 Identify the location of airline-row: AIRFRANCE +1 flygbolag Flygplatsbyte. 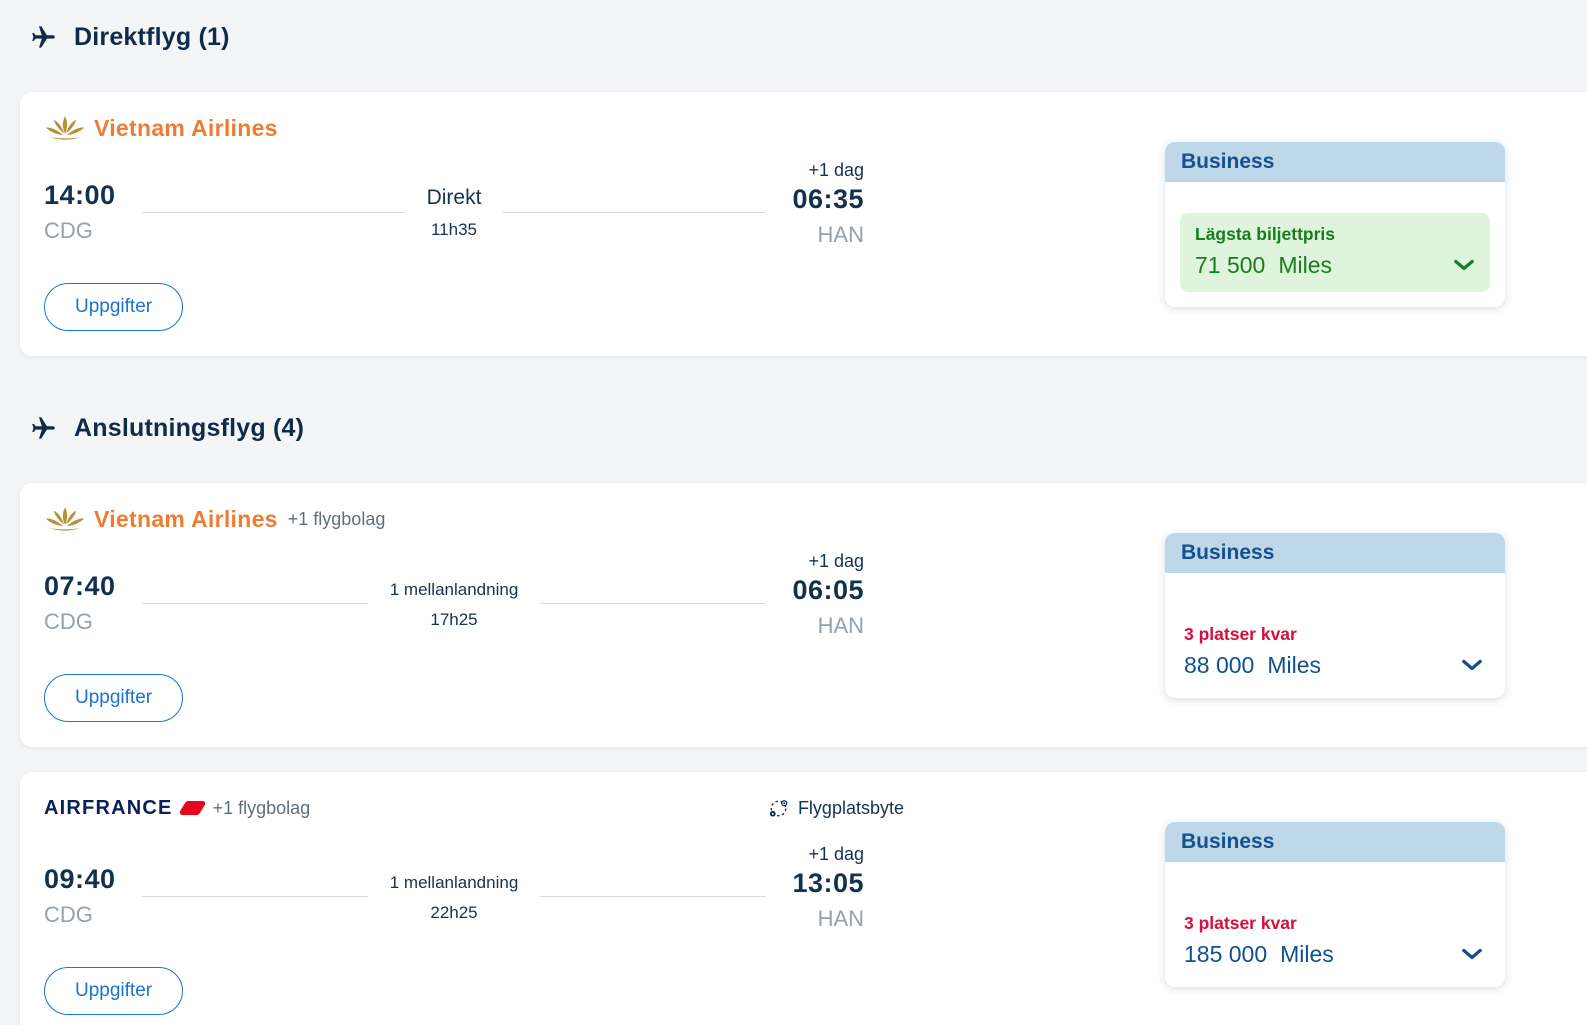
(474, 808).